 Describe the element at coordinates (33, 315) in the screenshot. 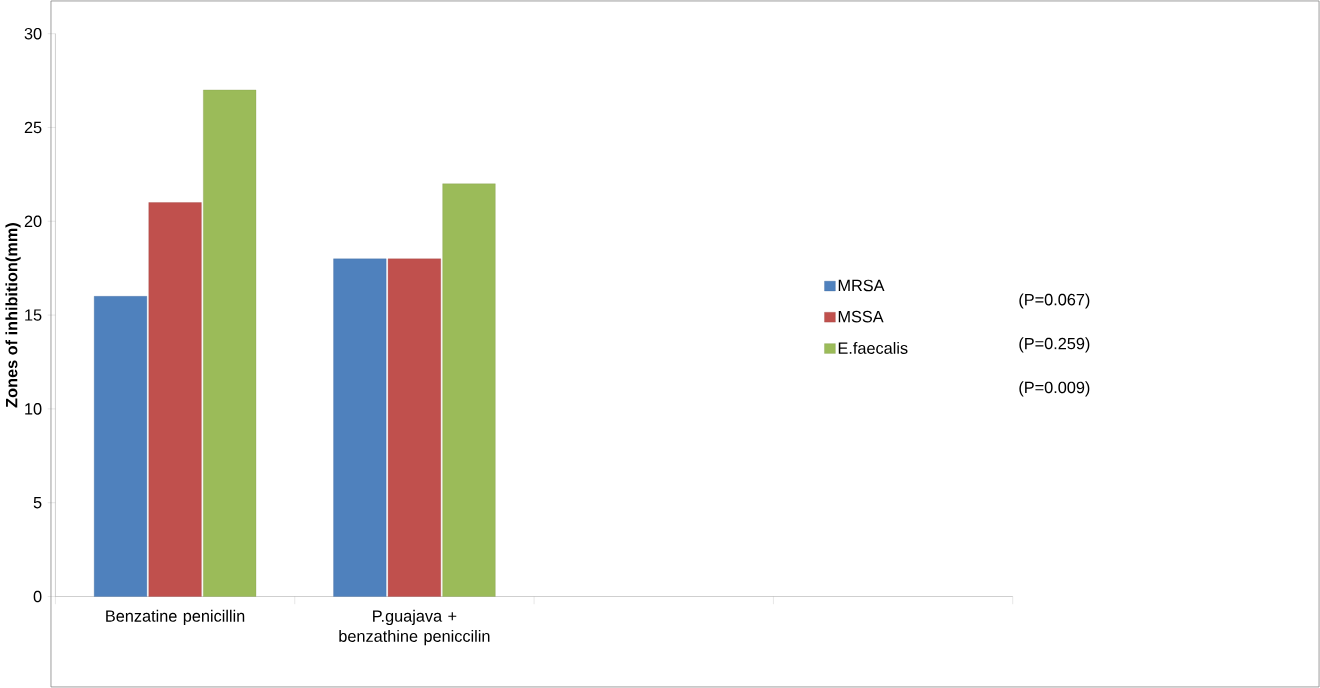

I see `y-tick-label: 15` at that location.